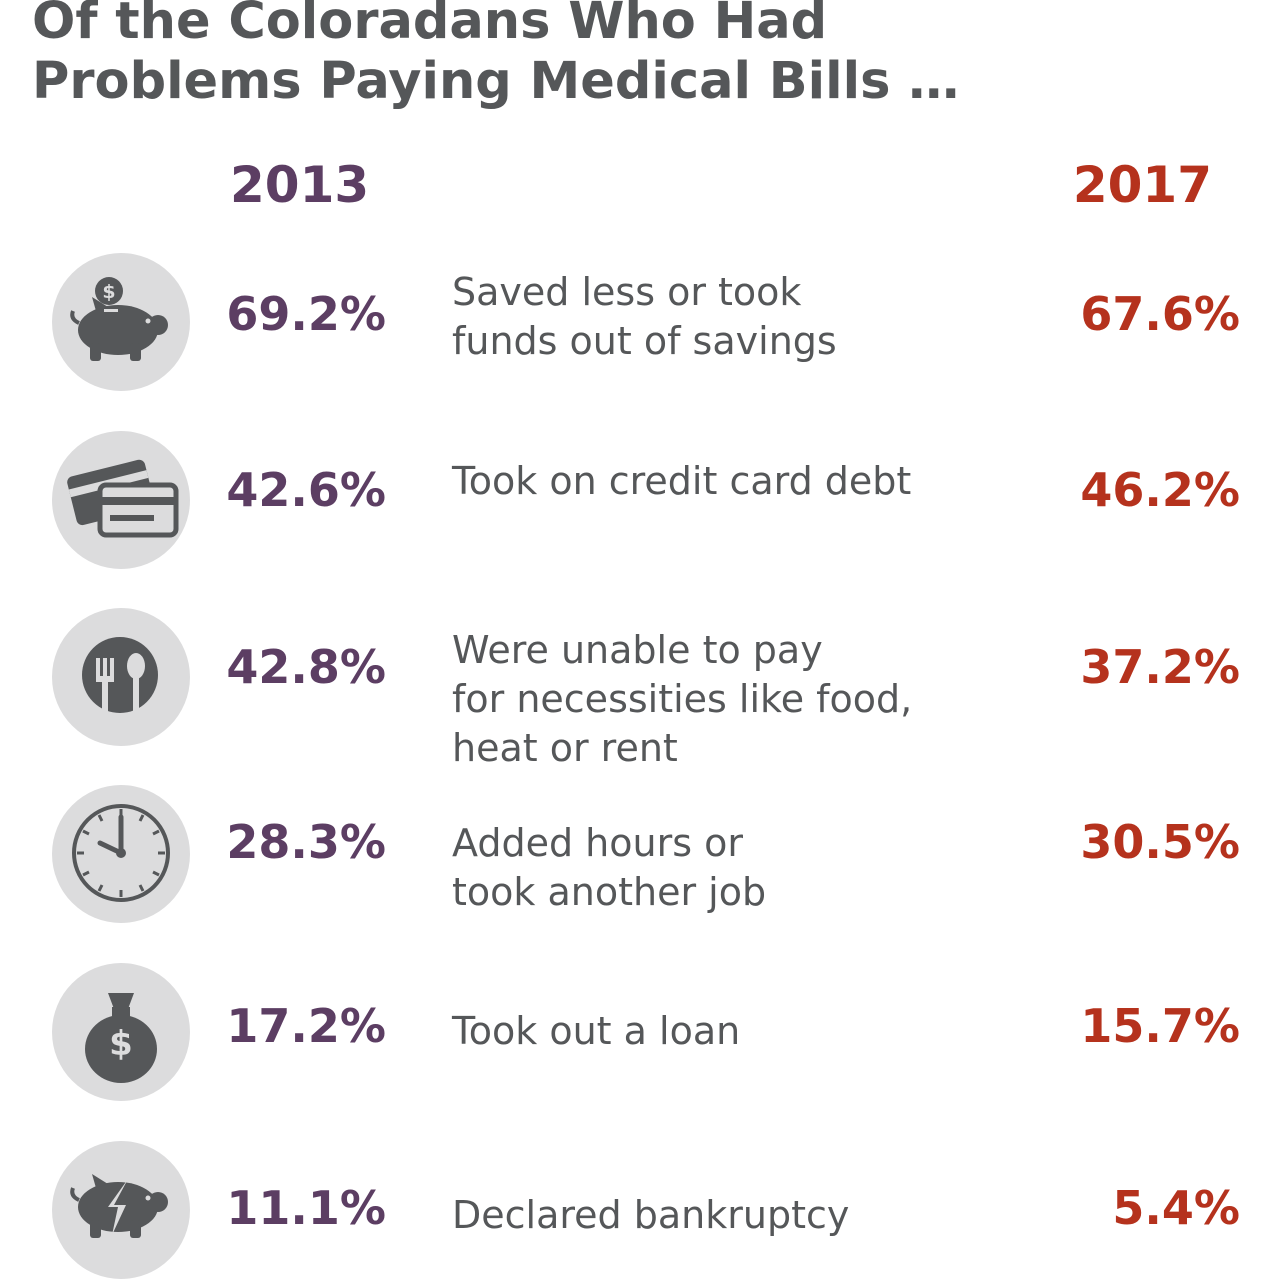 This screenshot has width=1277, height=1279. I want to click on title-line-1: Of the Coloradans Who Had, so click(430, 25).